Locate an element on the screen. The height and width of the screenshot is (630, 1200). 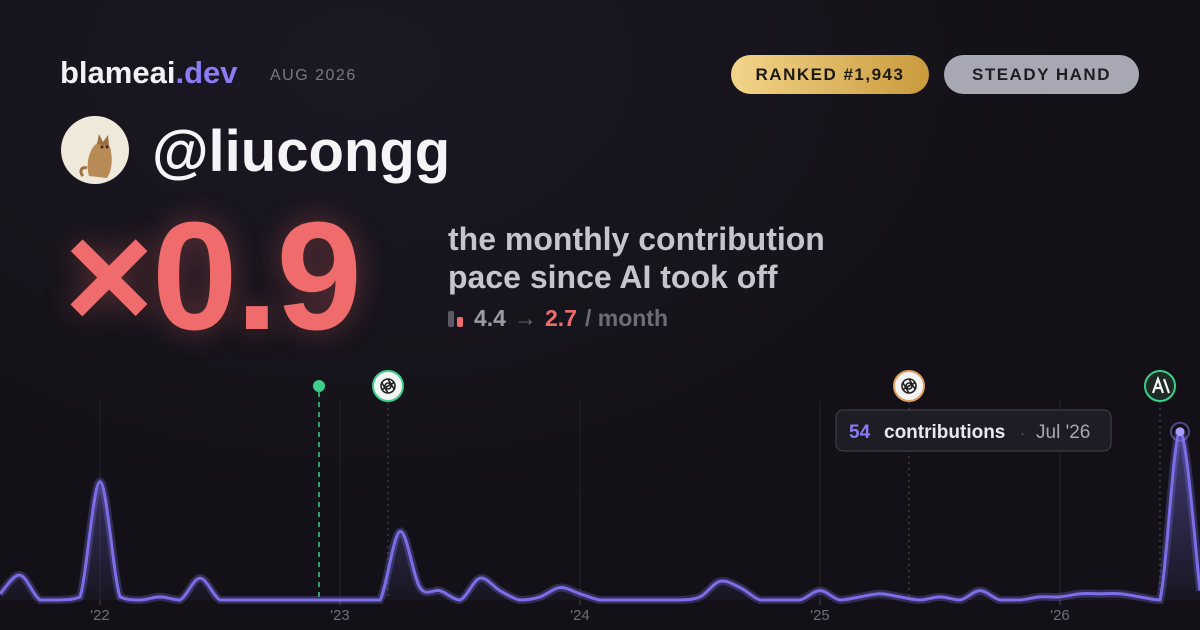
x-tick-label: '23 is located at coordinates (340, 615).